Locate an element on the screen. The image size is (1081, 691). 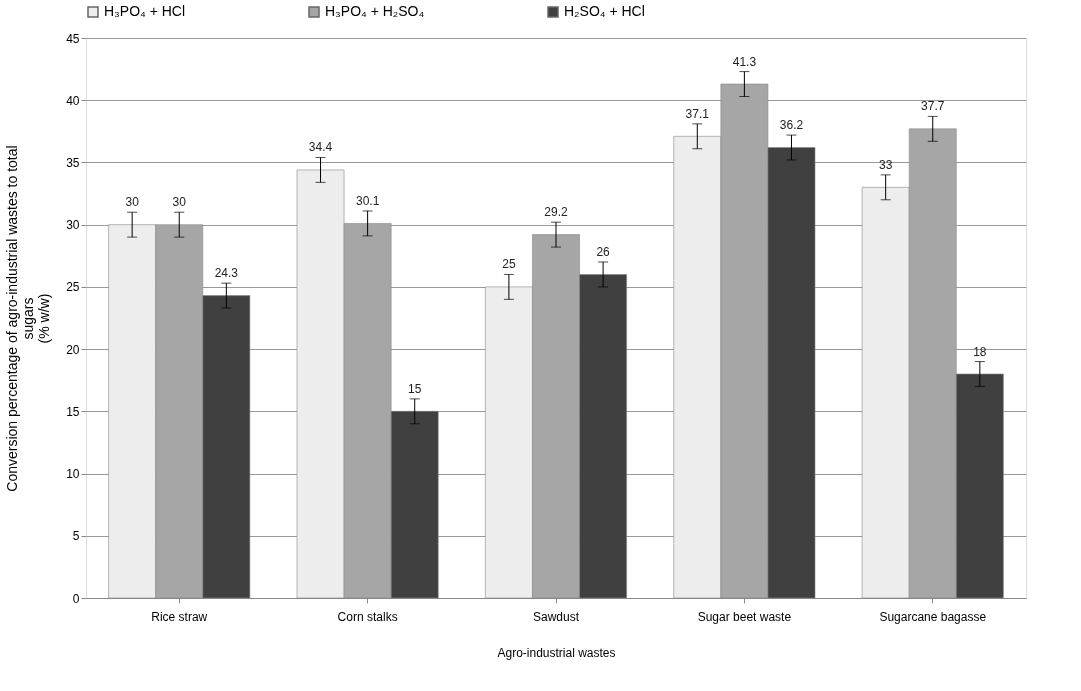
x-tick-label: Sawdust is located at coordinates (556, 616).